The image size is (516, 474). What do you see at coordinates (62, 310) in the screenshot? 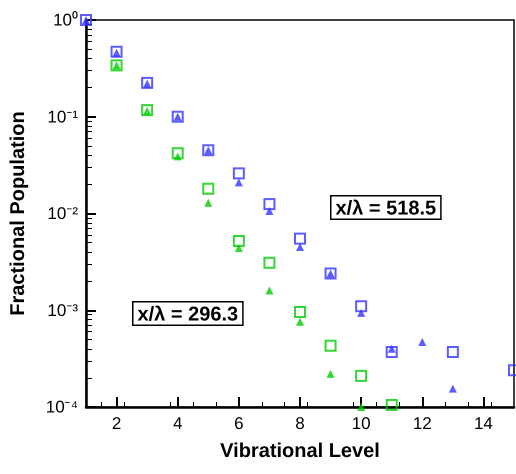
I see `y-tick-label: 10⁻³` at bounding box center [62, 310].